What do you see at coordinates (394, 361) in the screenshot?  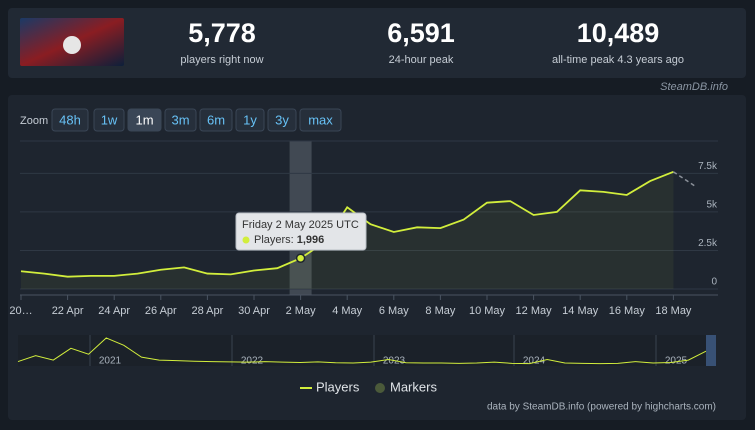 I see `navigator-label: 2023` at bounding box center [394, 361].